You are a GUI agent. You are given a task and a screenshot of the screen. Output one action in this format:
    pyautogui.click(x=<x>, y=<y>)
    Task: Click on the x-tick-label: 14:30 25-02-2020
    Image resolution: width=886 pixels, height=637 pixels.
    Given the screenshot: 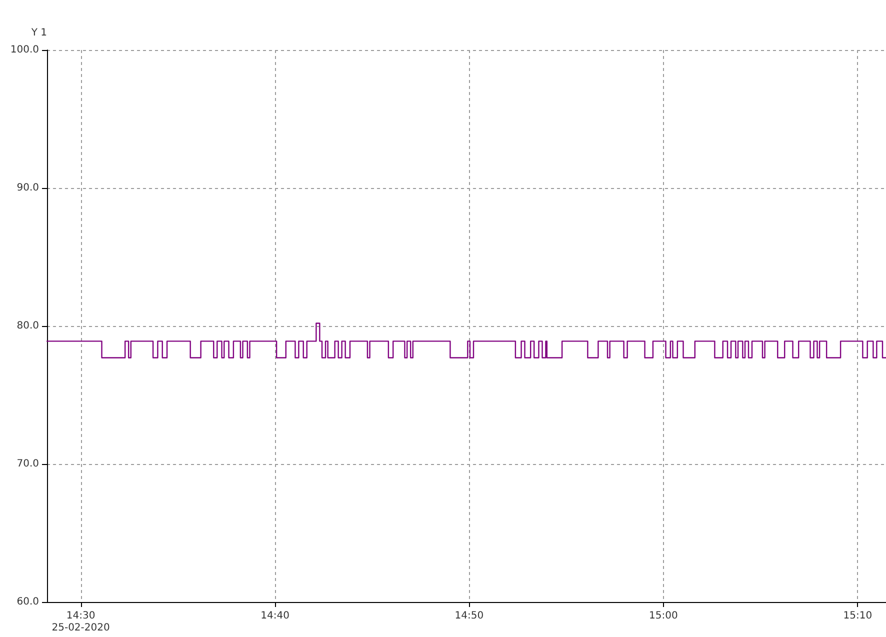 What is the action you would take?
    pyautogui.click(x=81, y=622)
    